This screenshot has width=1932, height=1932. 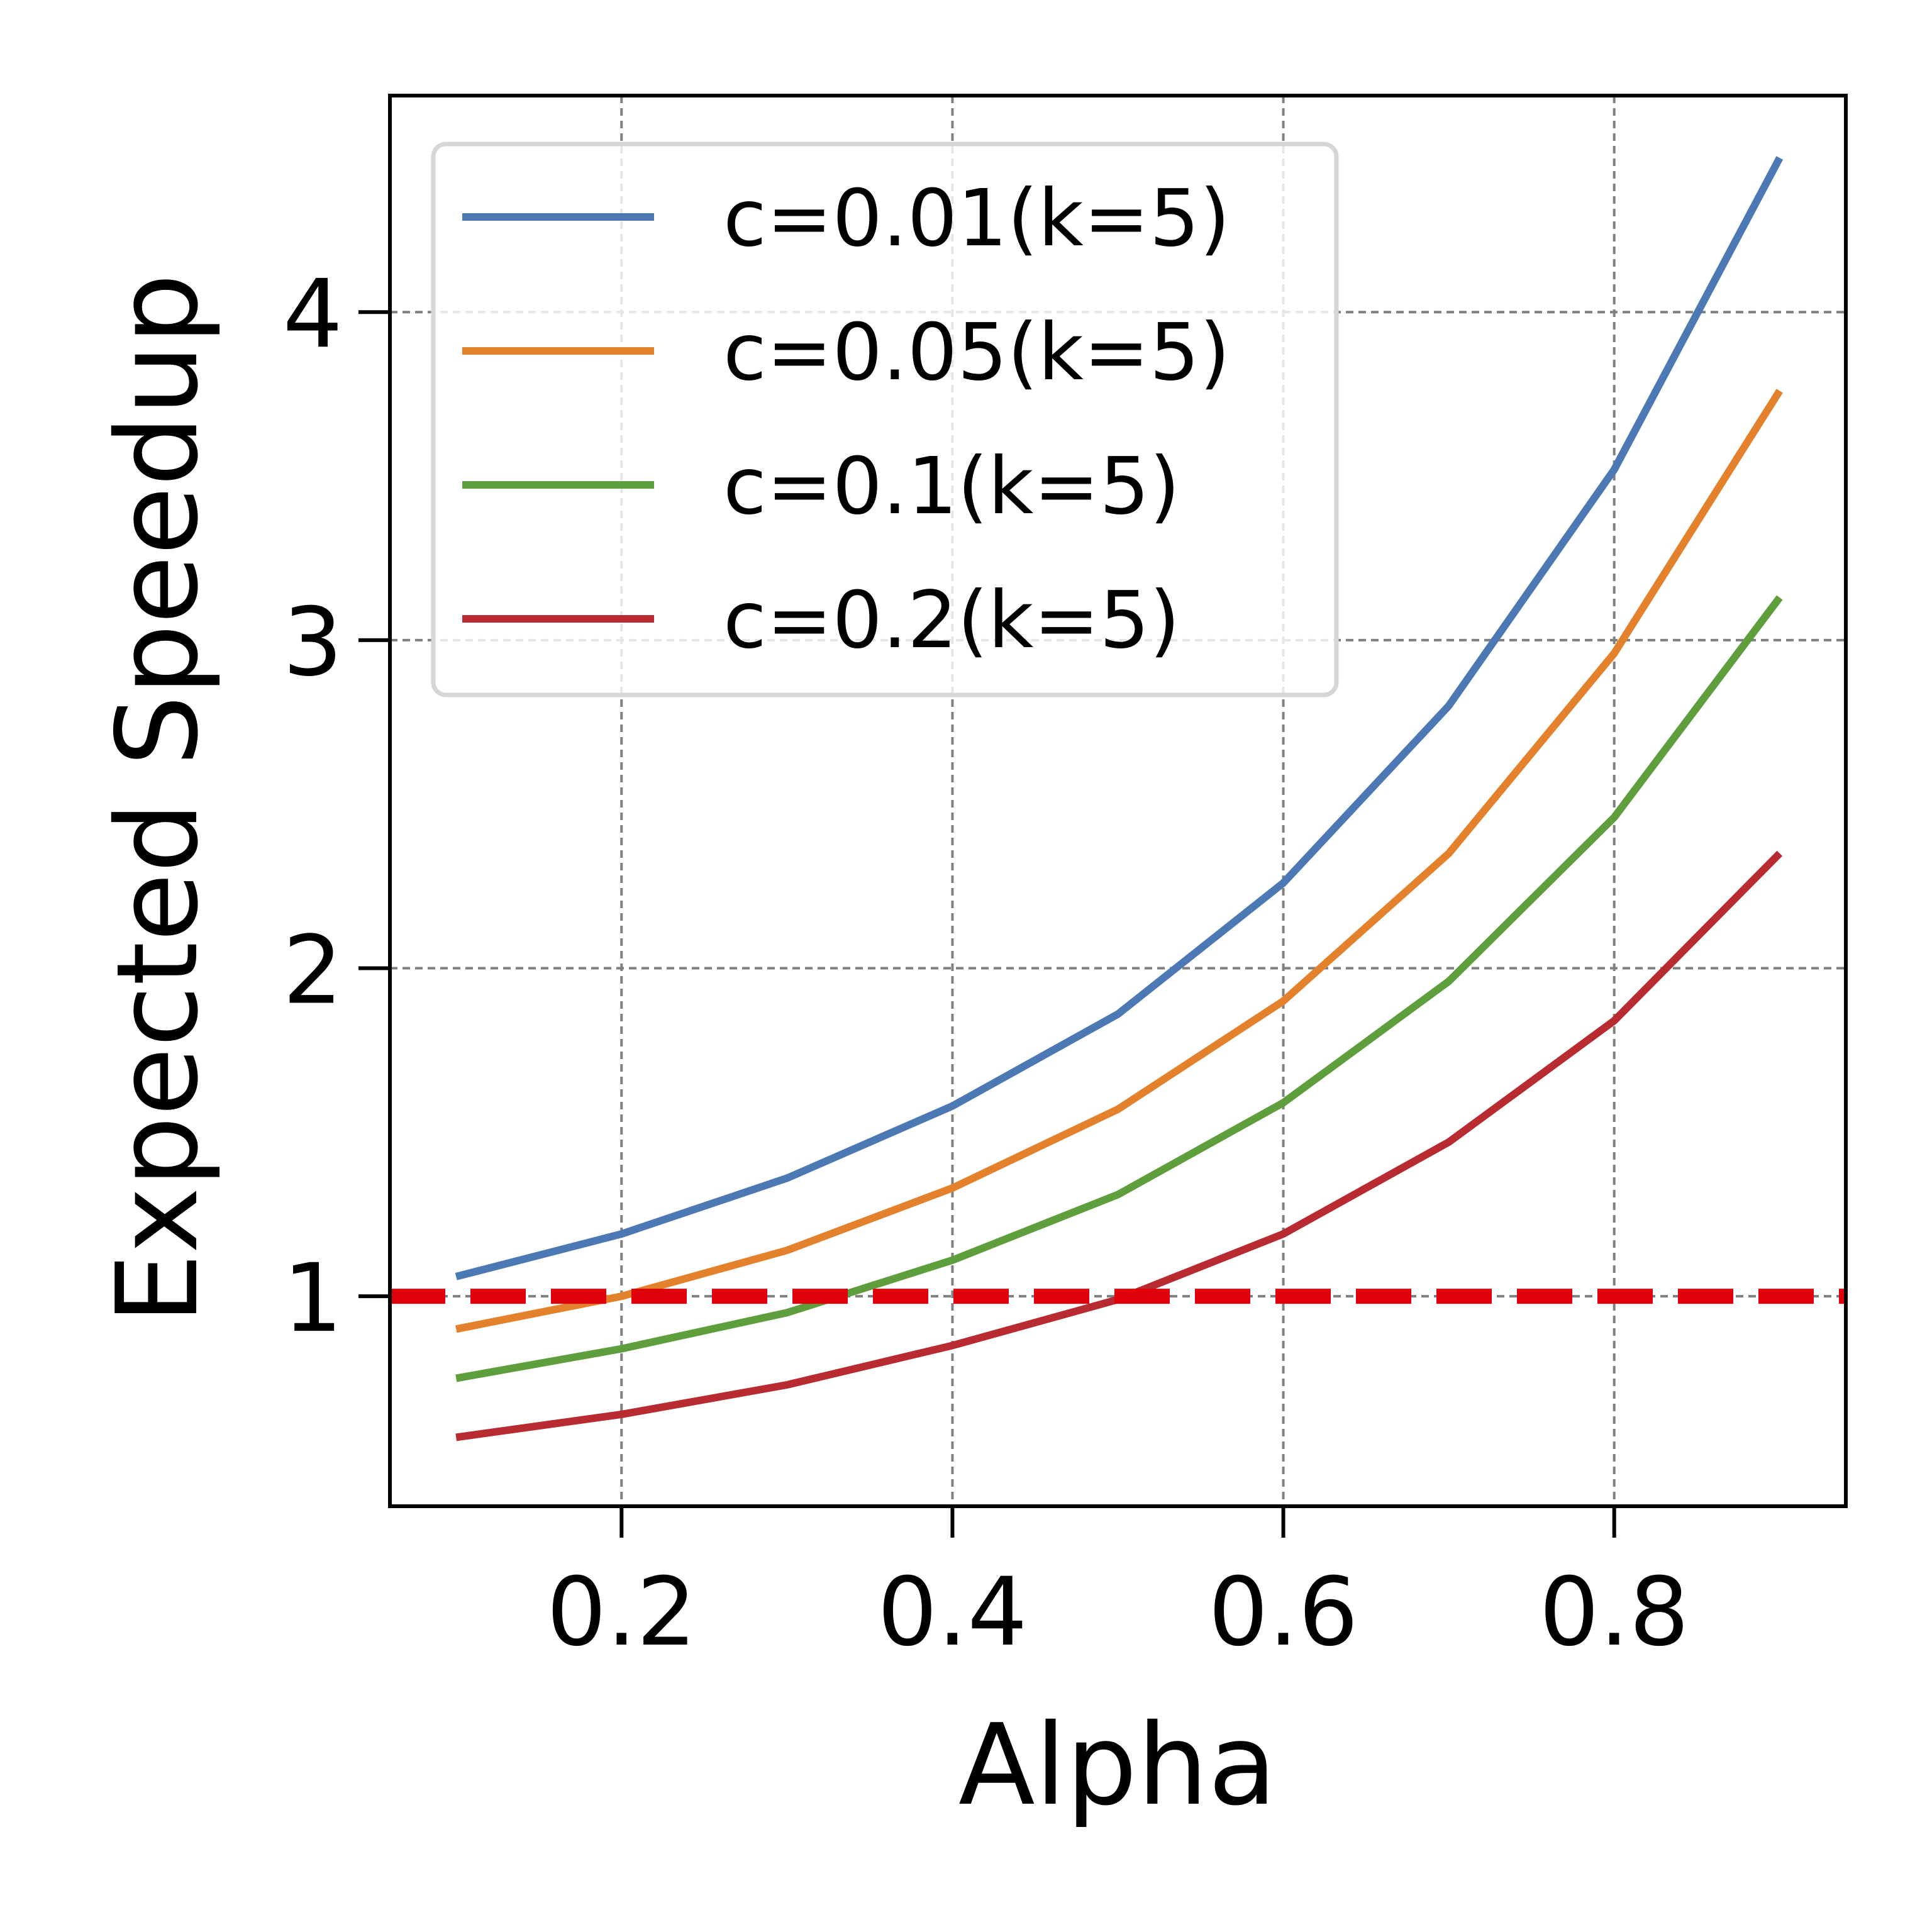 What do you see at coordinates (1614, 1612) in the screenshot?
I see `x-tick-label: 0.8` at bounding box center [1614, 1612].